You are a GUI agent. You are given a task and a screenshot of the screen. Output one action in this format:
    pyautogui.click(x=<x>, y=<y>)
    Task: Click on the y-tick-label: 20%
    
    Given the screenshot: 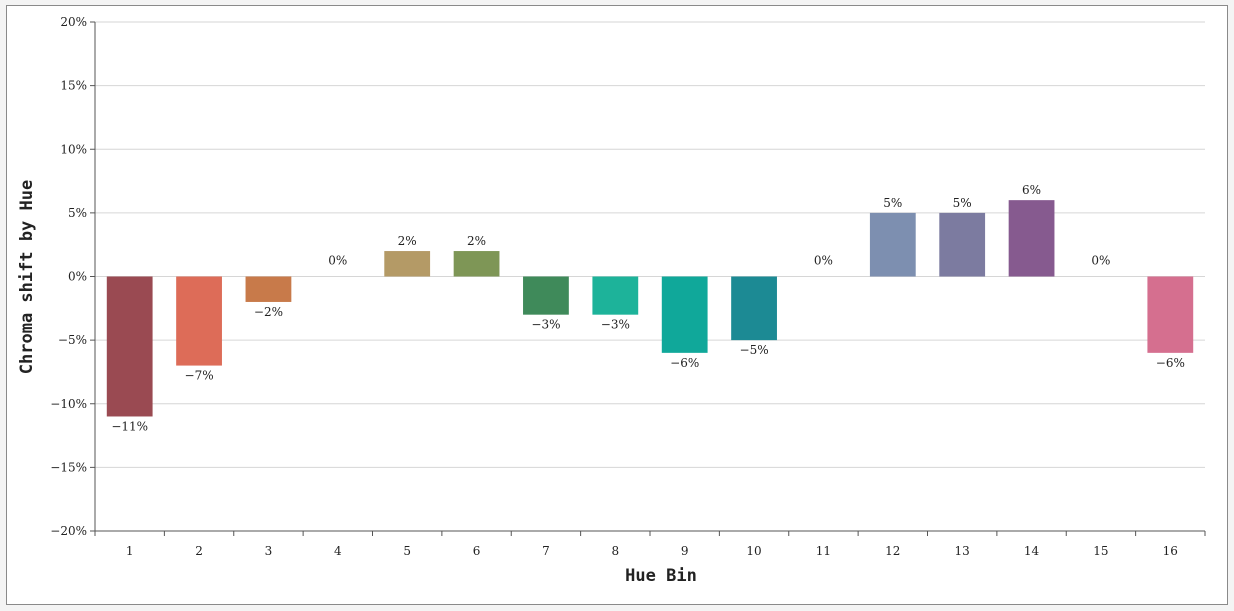 What is the action you would take?
    pyautogui.click(x=73, y=22)
    